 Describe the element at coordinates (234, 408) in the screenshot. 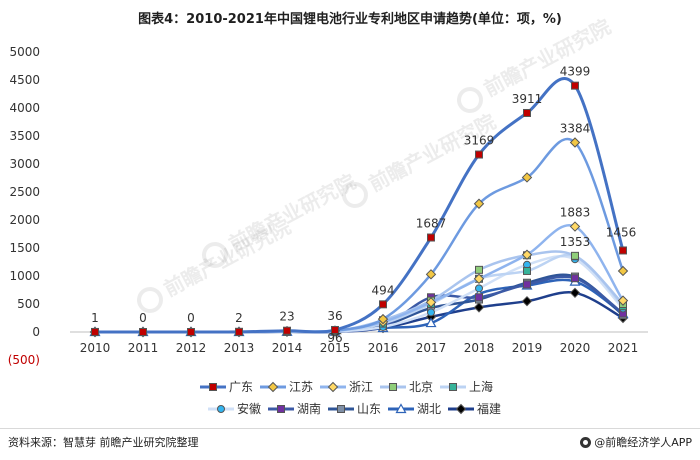

I see `legend-item: 安徽` at that location.